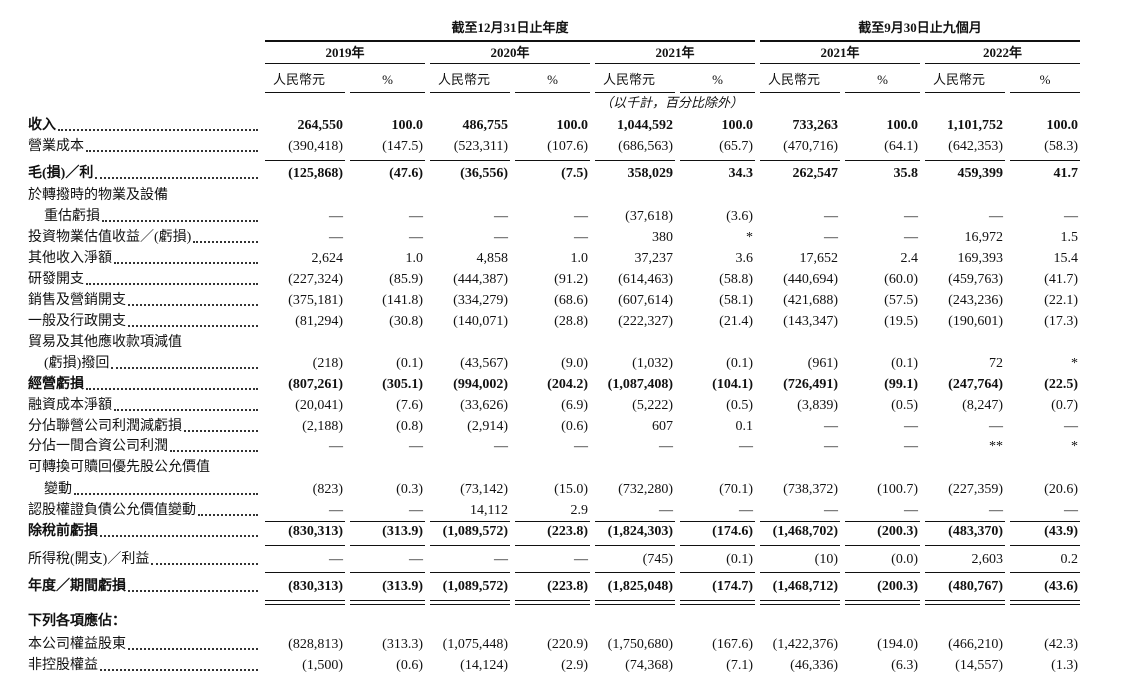 The height and width of the screenshot is (696, 1128). What do you see at coordinates (322, 426) in the screenshot?
I see `cell-value: (2,188)` at bounding box center [322, 426].